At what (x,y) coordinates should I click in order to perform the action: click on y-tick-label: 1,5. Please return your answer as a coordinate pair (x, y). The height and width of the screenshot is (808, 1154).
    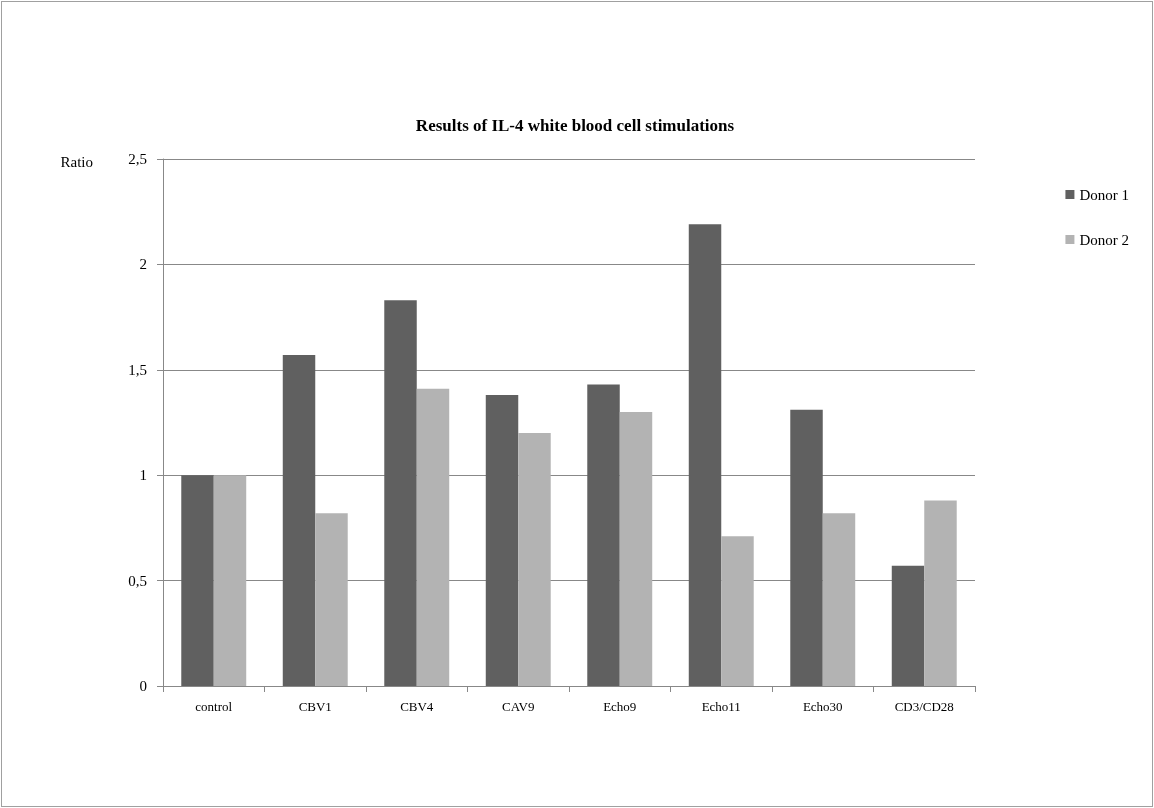
    Looking at the image, I should click on (137, 369).